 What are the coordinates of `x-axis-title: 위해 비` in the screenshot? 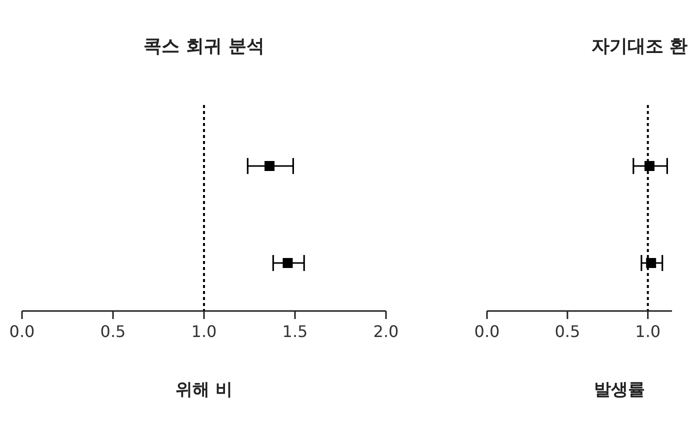 It's located at (204, 390).